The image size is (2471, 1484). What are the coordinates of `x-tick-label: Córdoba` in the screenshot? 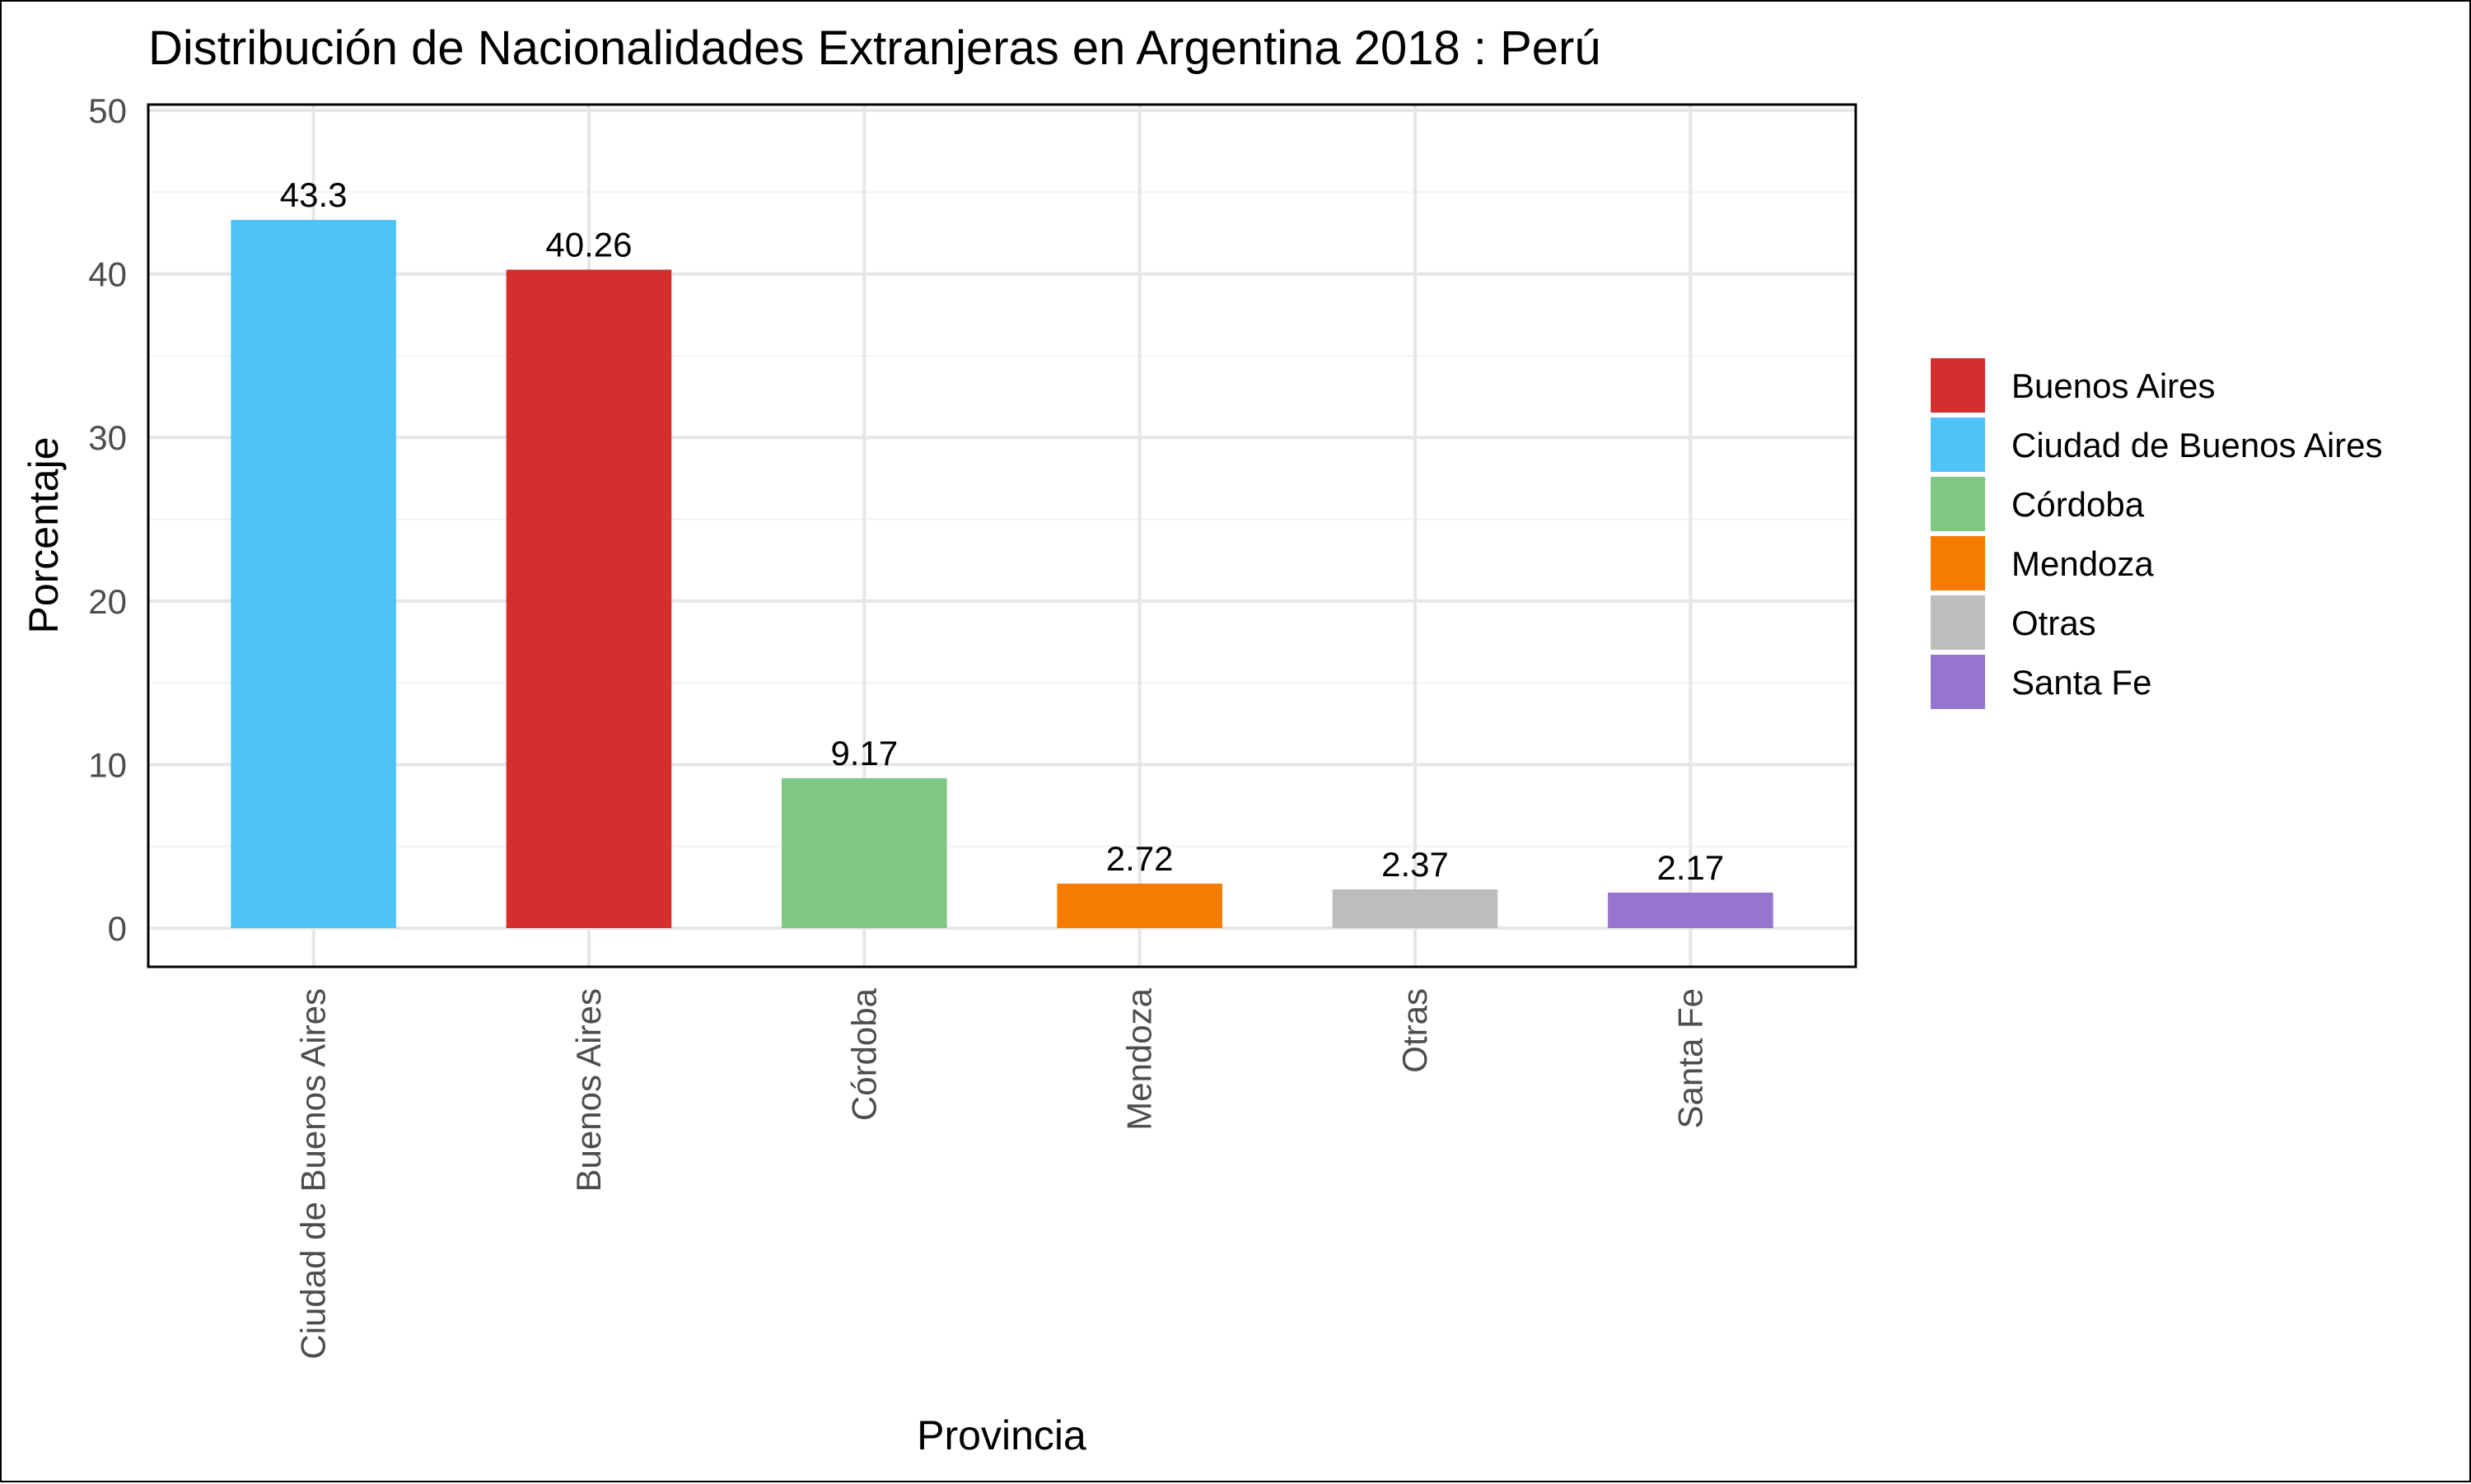 It's located at (863, 1054).